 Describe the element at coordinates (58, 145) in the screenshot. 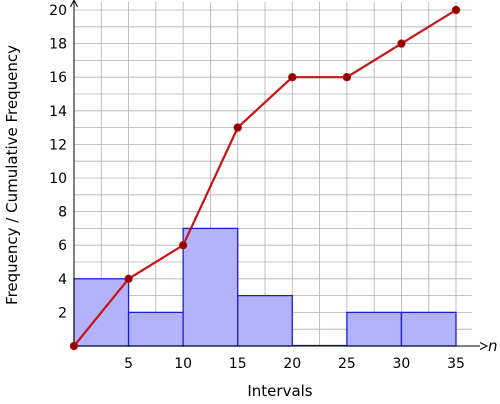

I see `y-tick-label: 12` at that location.